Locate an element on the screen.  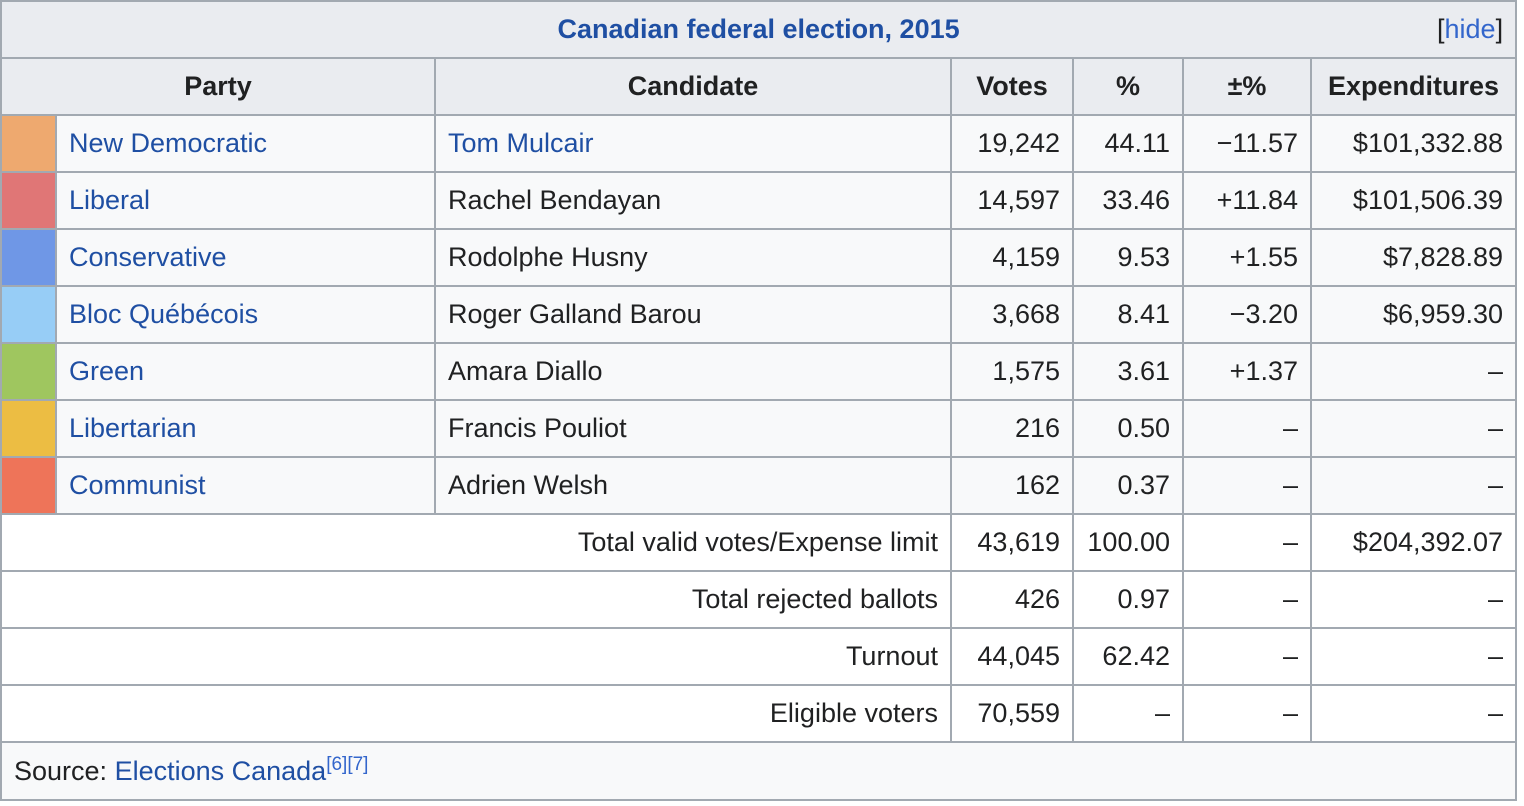
reference-link: [6] is located at coordinates (337, 764).